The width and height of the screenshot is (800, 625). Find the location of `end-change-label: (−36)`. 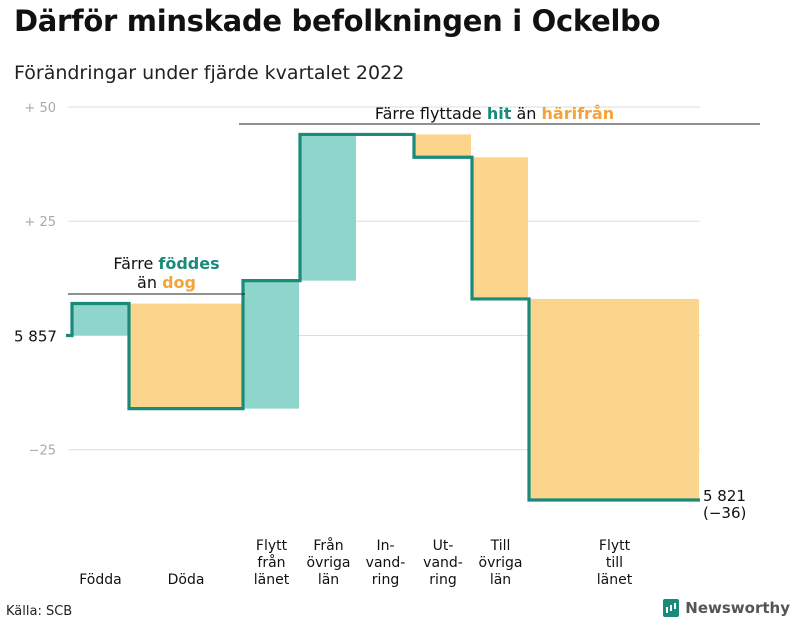

end-change-label: (−36) is located at coordinates (724, 513).